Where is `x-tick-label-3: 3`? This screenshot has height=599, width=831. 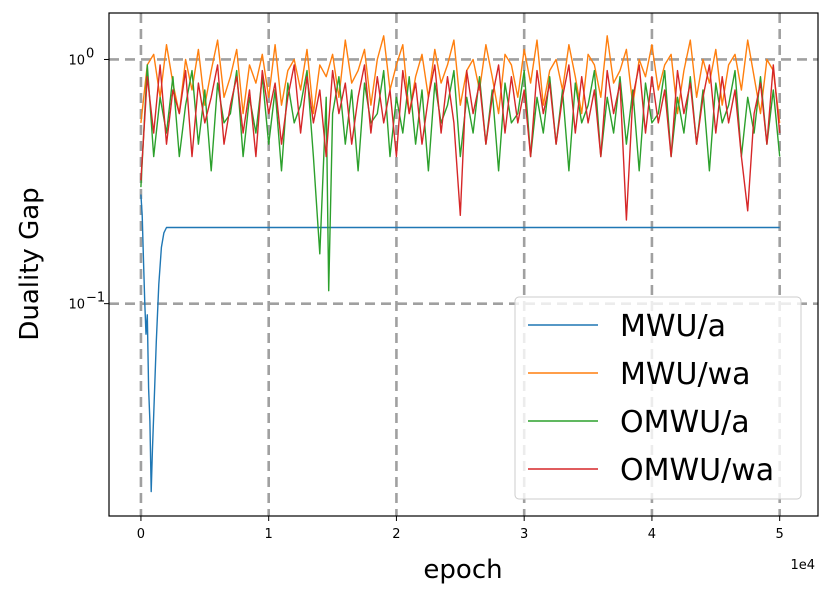
x-tick-label-3: 3 is located at coordinates (524, 534).